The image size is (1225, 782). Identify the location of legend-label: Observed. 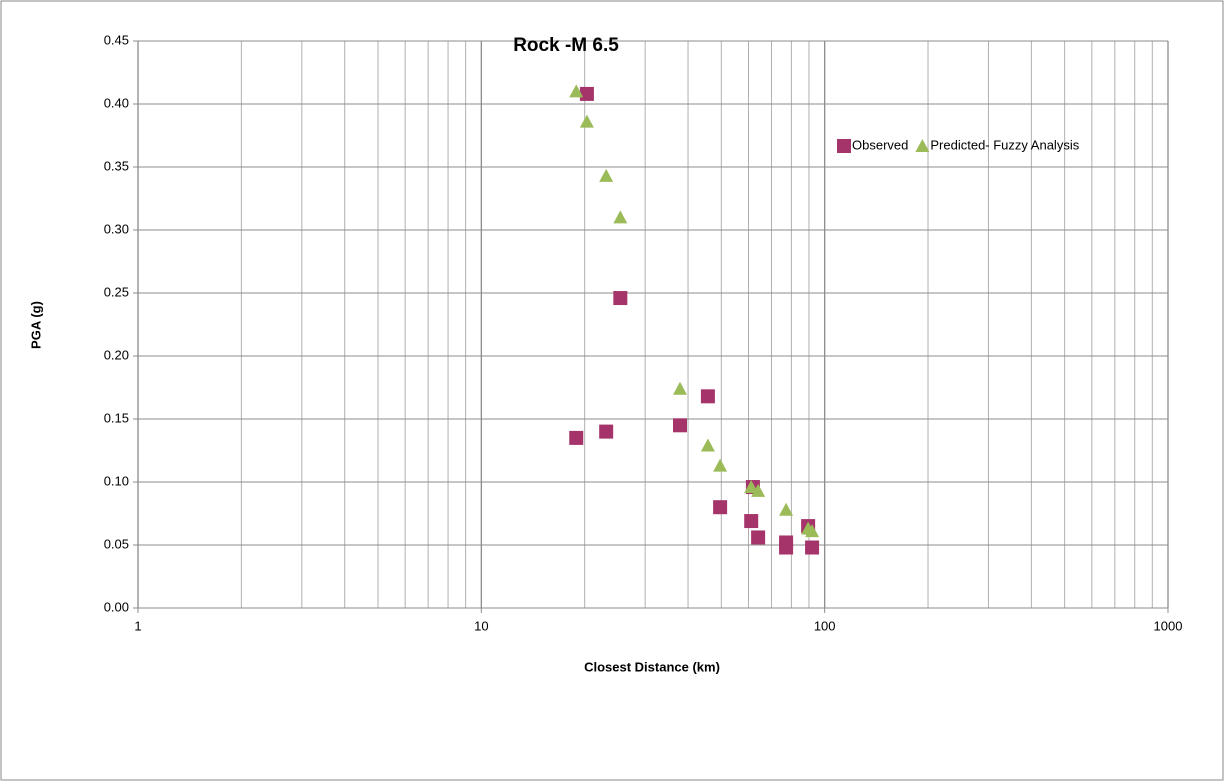
(880, 144).